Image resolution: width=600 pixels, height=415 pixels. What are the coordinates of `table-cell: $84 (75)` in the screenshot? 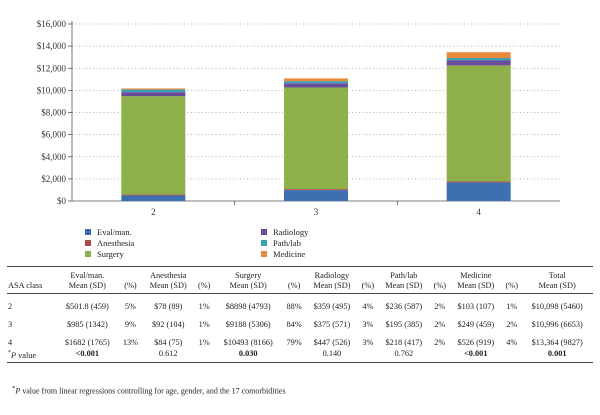 It's located at (168, 342).